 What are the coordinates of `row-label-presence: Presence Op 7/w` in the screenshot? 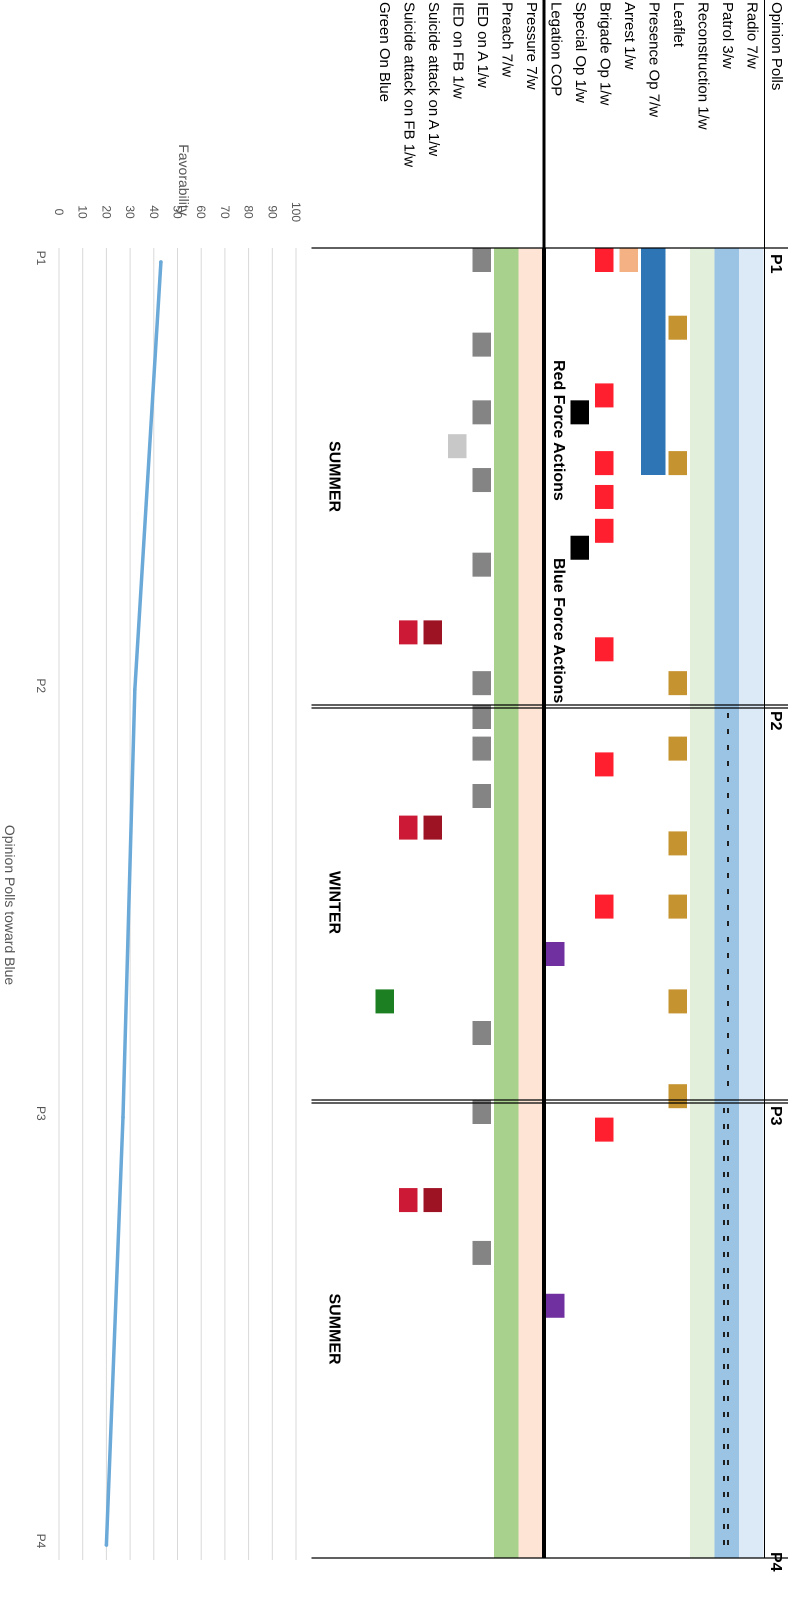 It's located at (654, 59).